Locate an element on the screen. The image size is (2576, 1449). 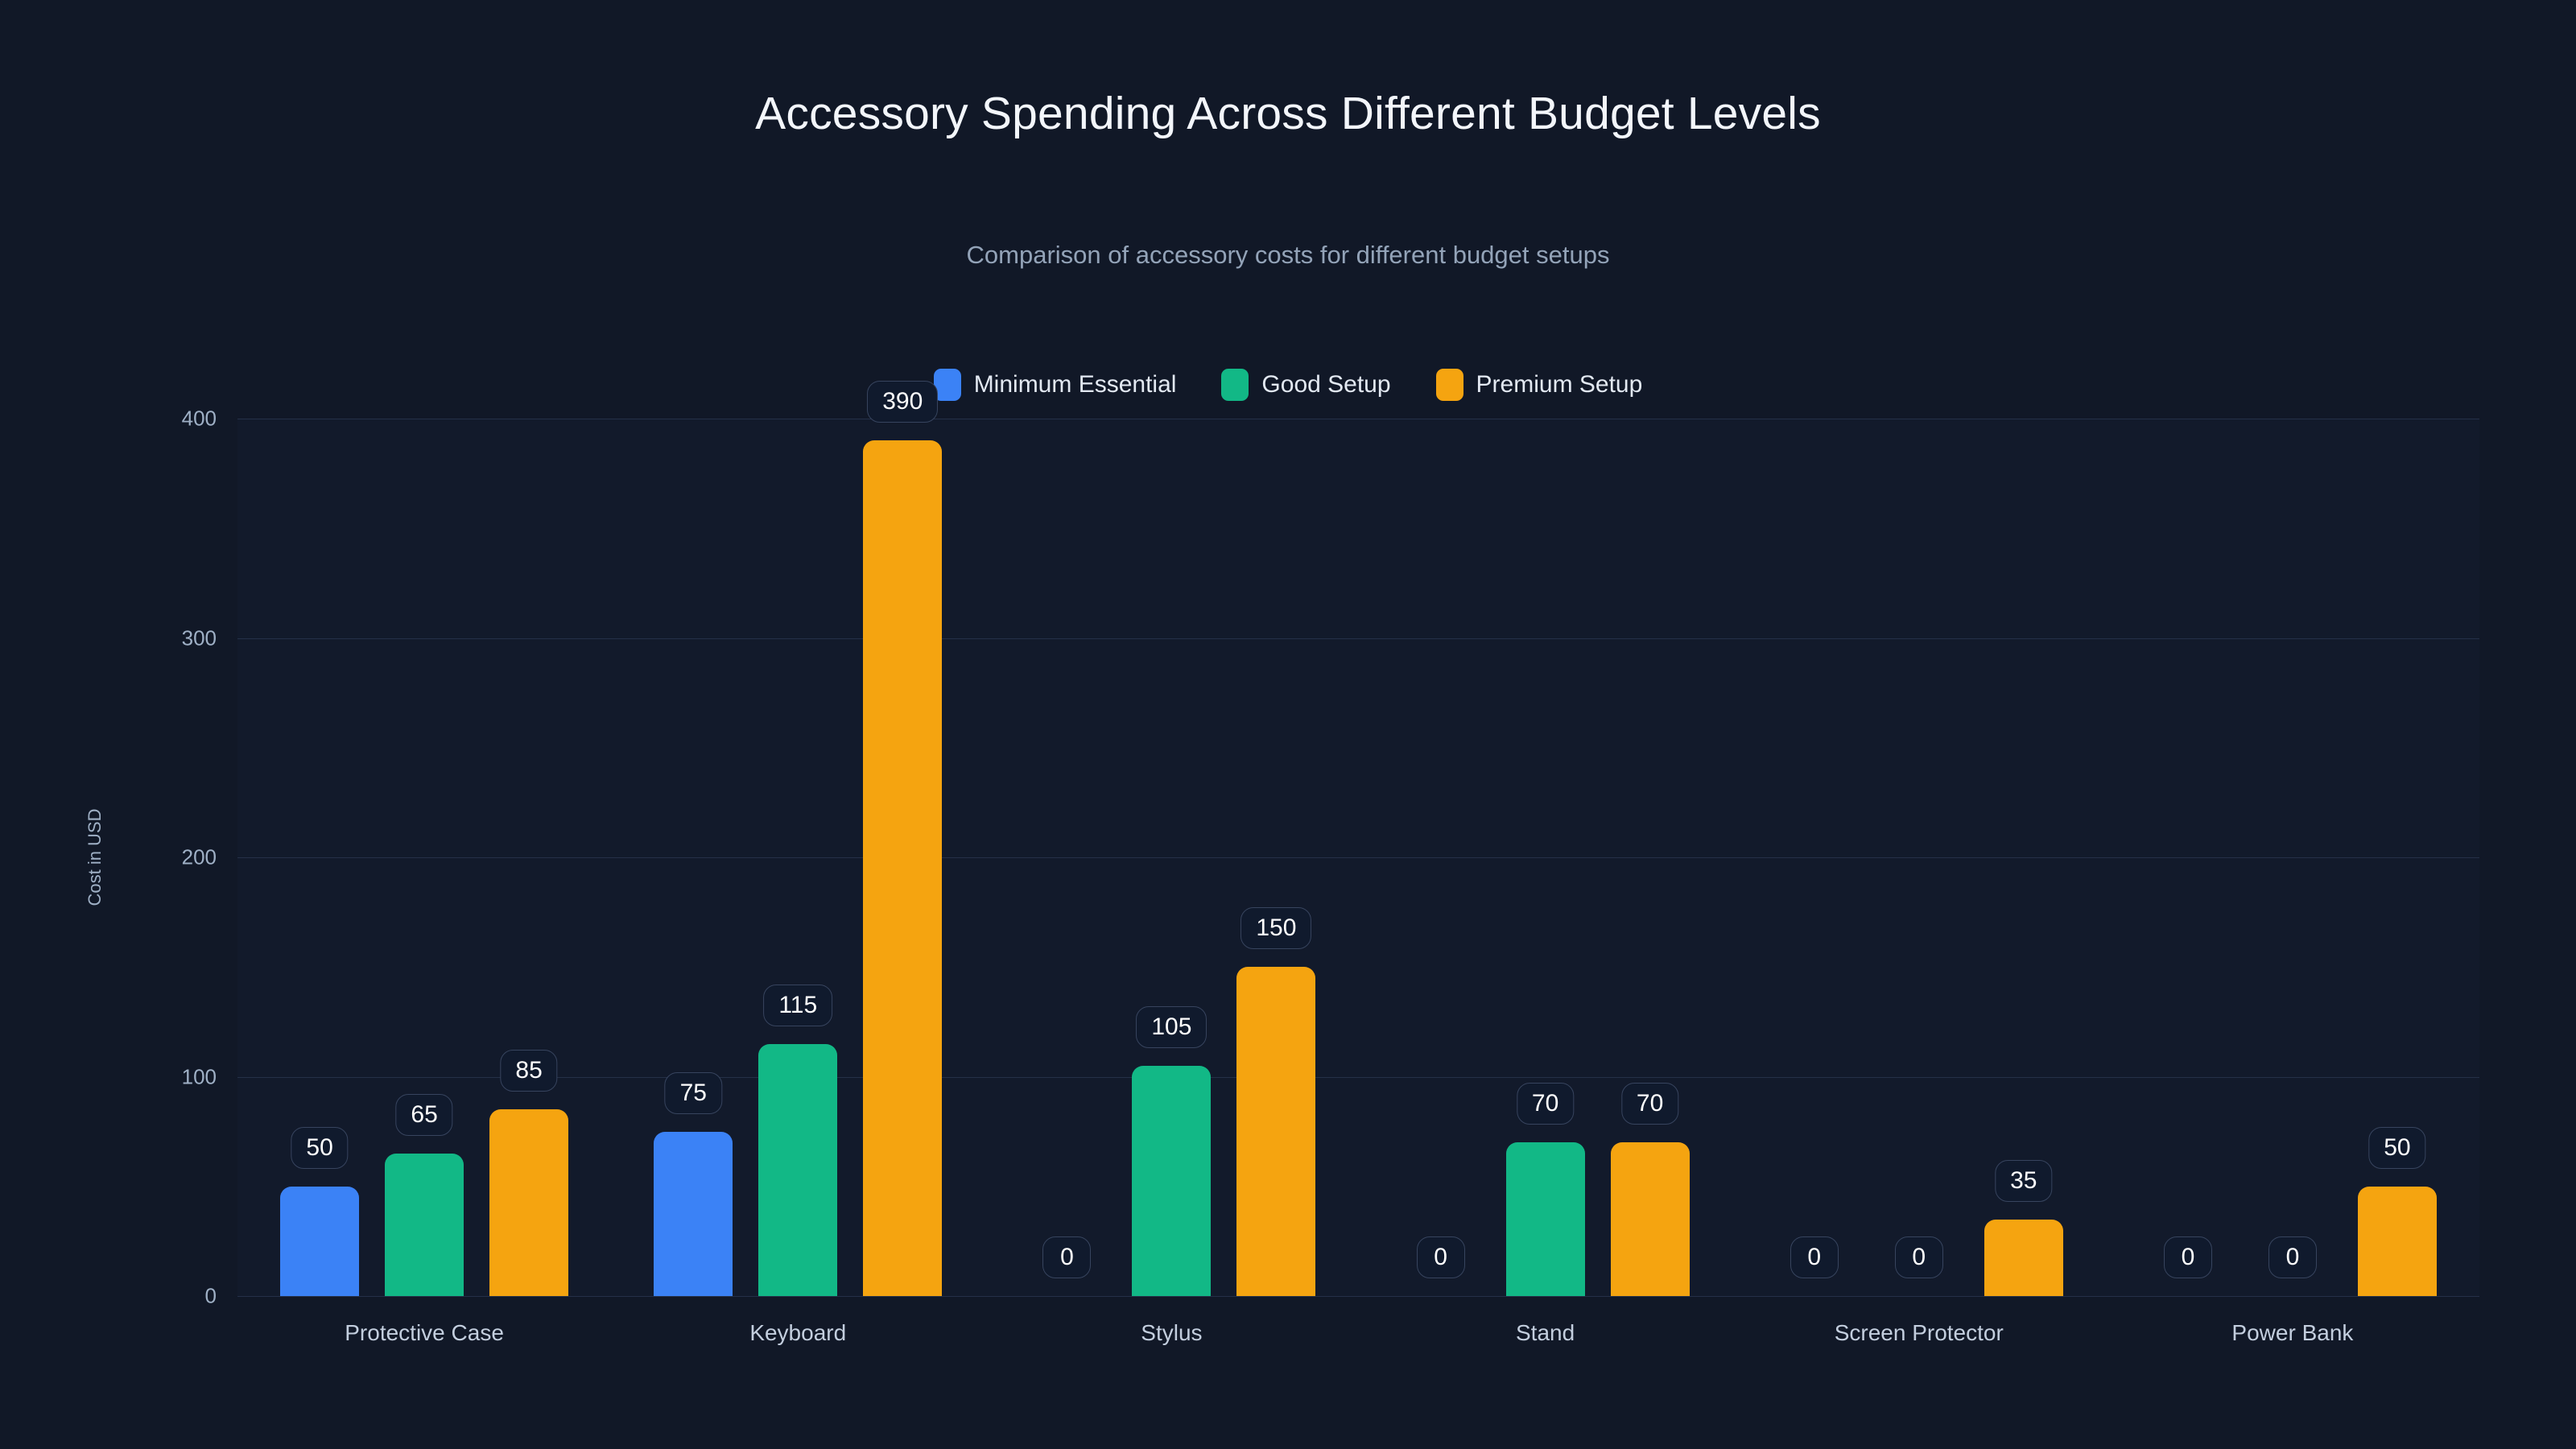
bar-group: 75 115 390 is located at coordinates (798, 838).